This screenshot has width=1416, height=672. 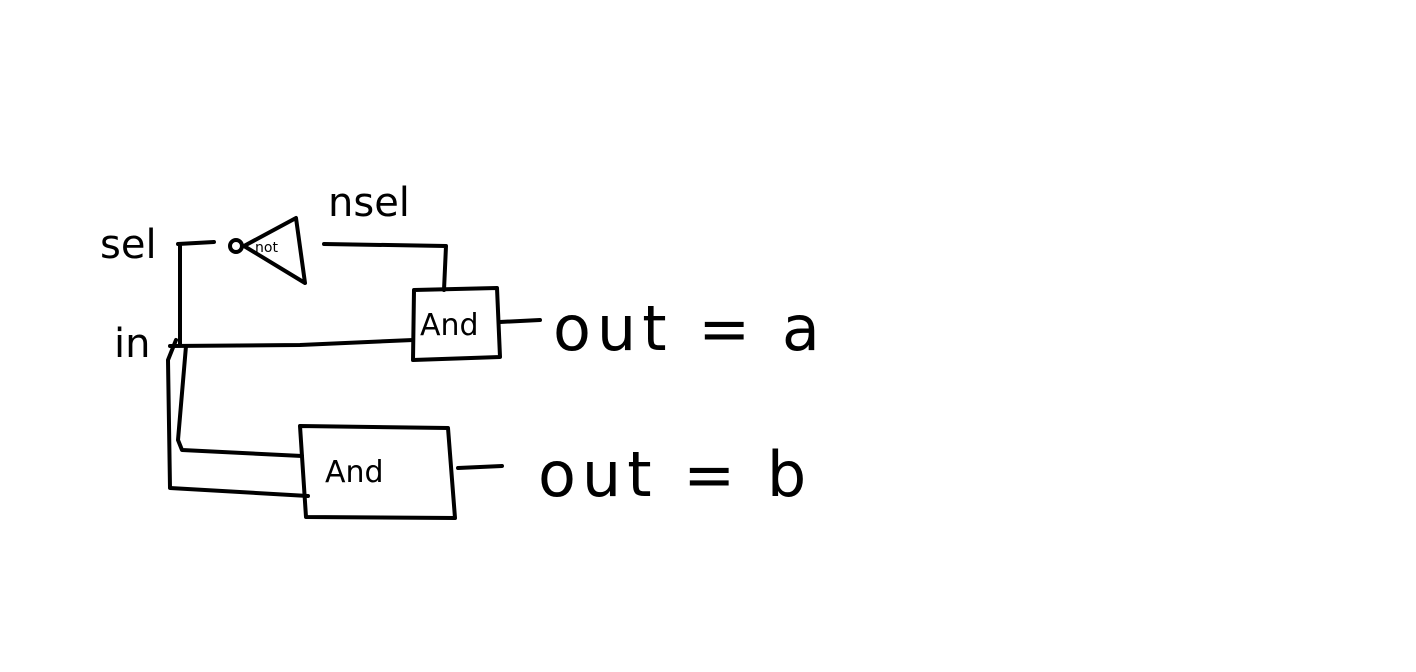 I want to click on out-b-label: out = b, so click(x=675, y=474).